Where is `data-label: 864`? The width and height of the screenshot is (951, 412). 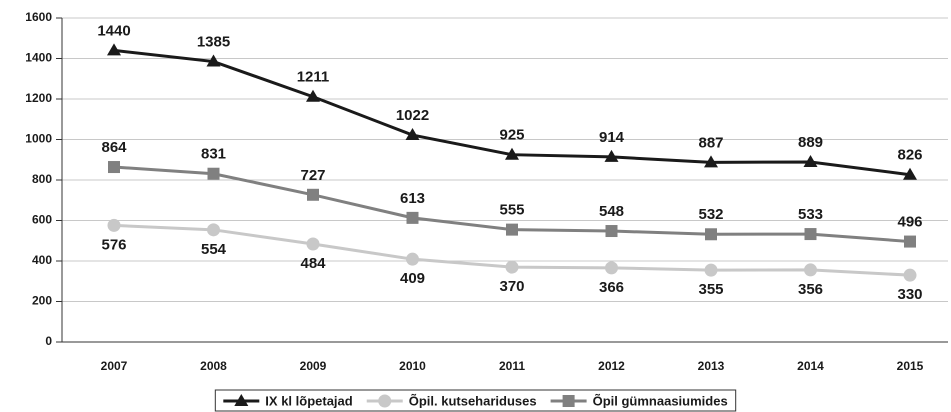 data-label: 864 is located at coordinates (114, 147).